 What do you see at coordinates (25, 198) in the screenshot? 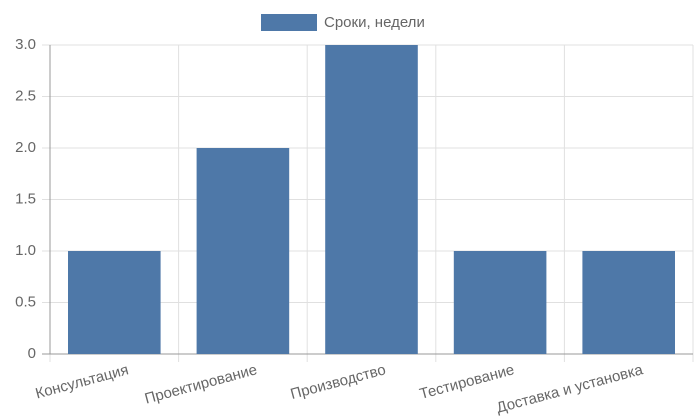
I see `y-tick-label: 1.5` at bounding box center [25, 198].